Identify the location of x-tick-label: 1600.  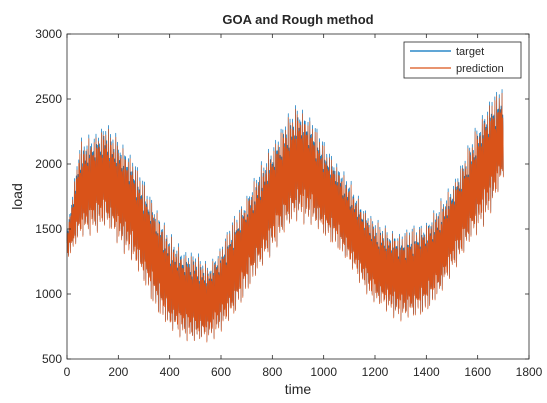
(477, 372).